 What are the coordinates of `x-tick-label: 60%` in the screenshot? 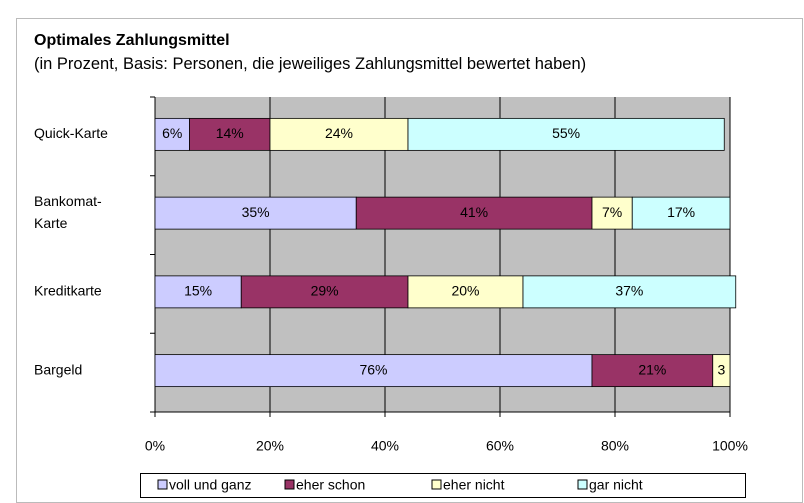 It's located at (500, 446).